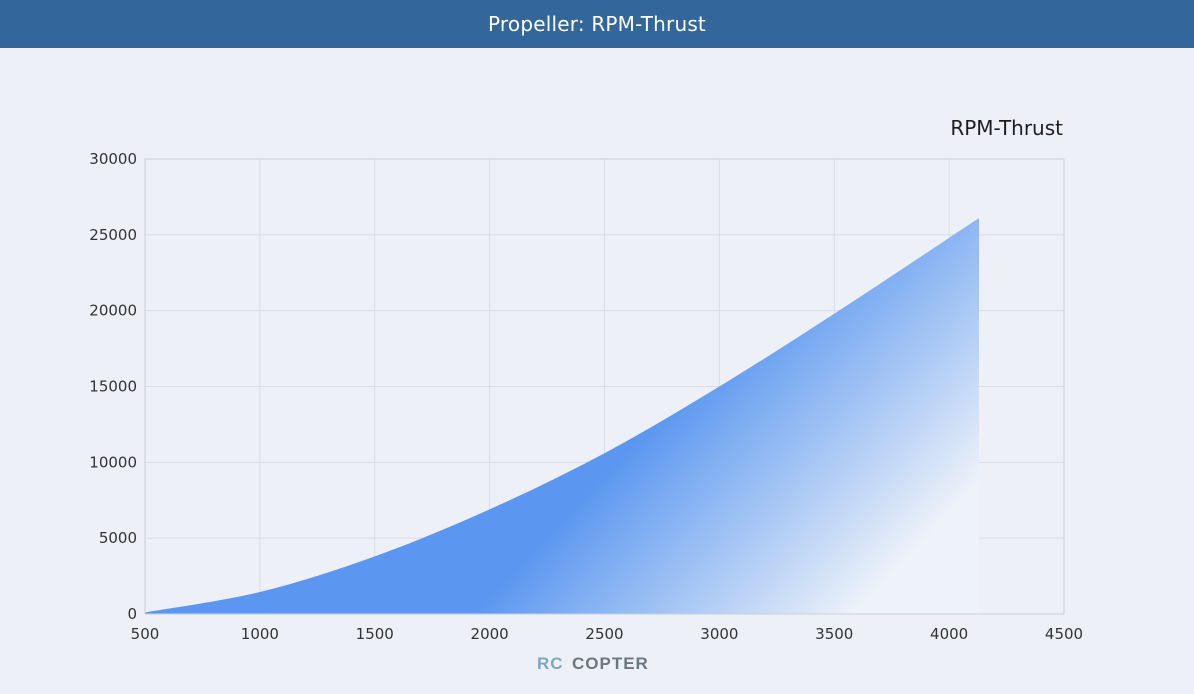 The height and width of the screenshot is (694, 1194). What do you see at coordinates (375, 634) in the screenshot?
I see `x-tick-label: 1500` at bounding box center [375, 634].